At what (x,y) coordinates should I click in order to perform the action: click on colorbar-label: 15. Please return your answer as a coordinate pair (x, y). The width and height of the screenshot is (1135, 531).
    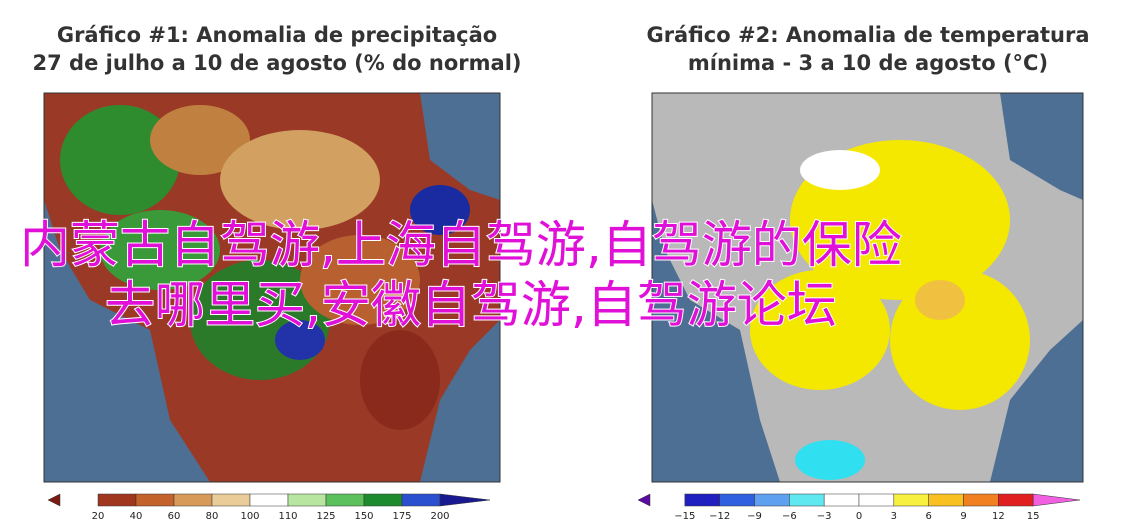
    Looking at the image, I should click on (1033, 516).